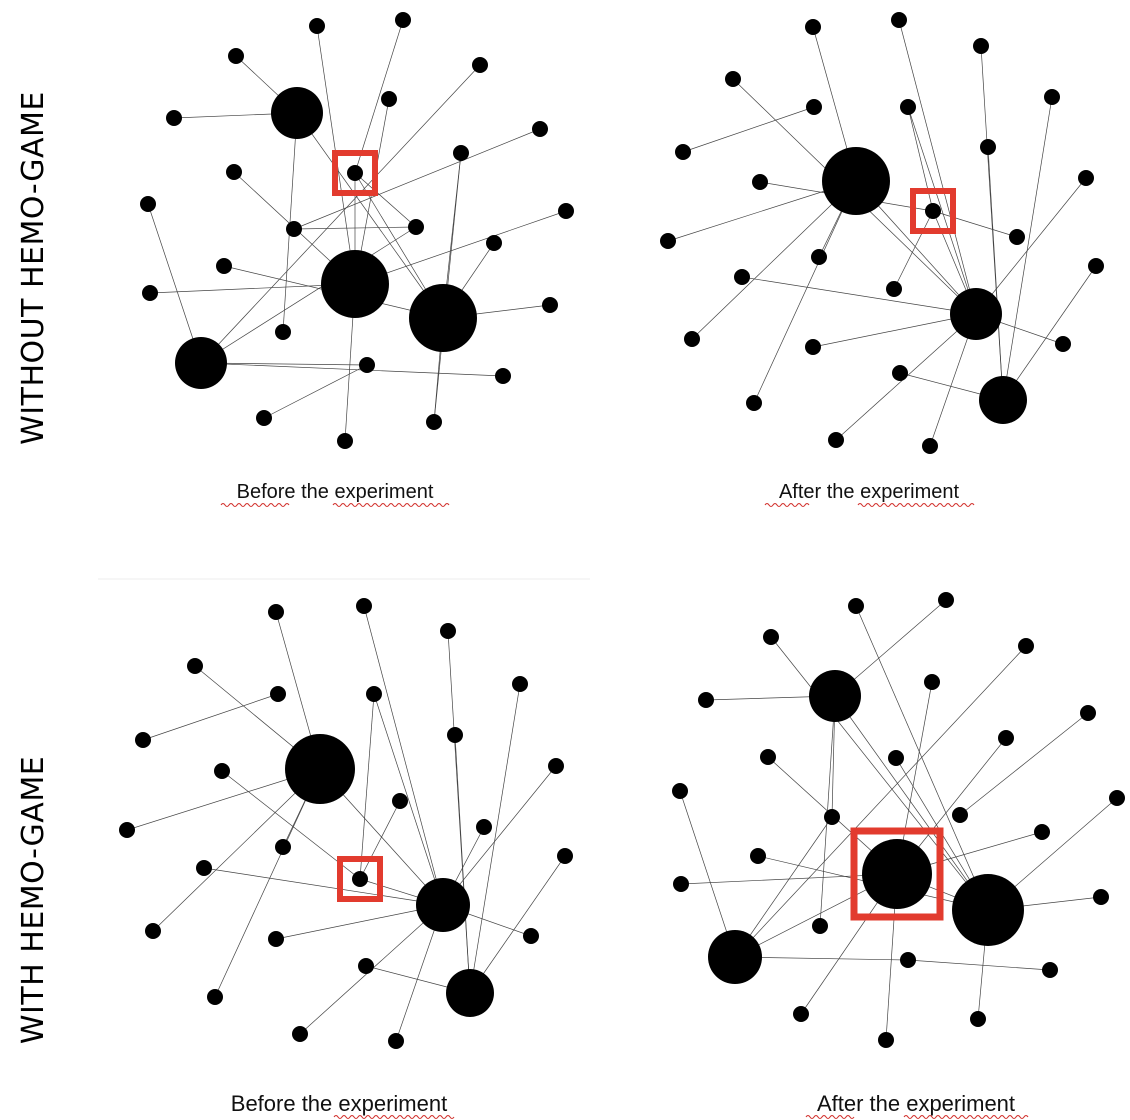 The height and width of the screenshot is (1120, 1130). What do you see at coordinates (916, 1103) in the screenshot?
I see `caption-bottom-after: After the experiment` at bounding box center [916, 1103].